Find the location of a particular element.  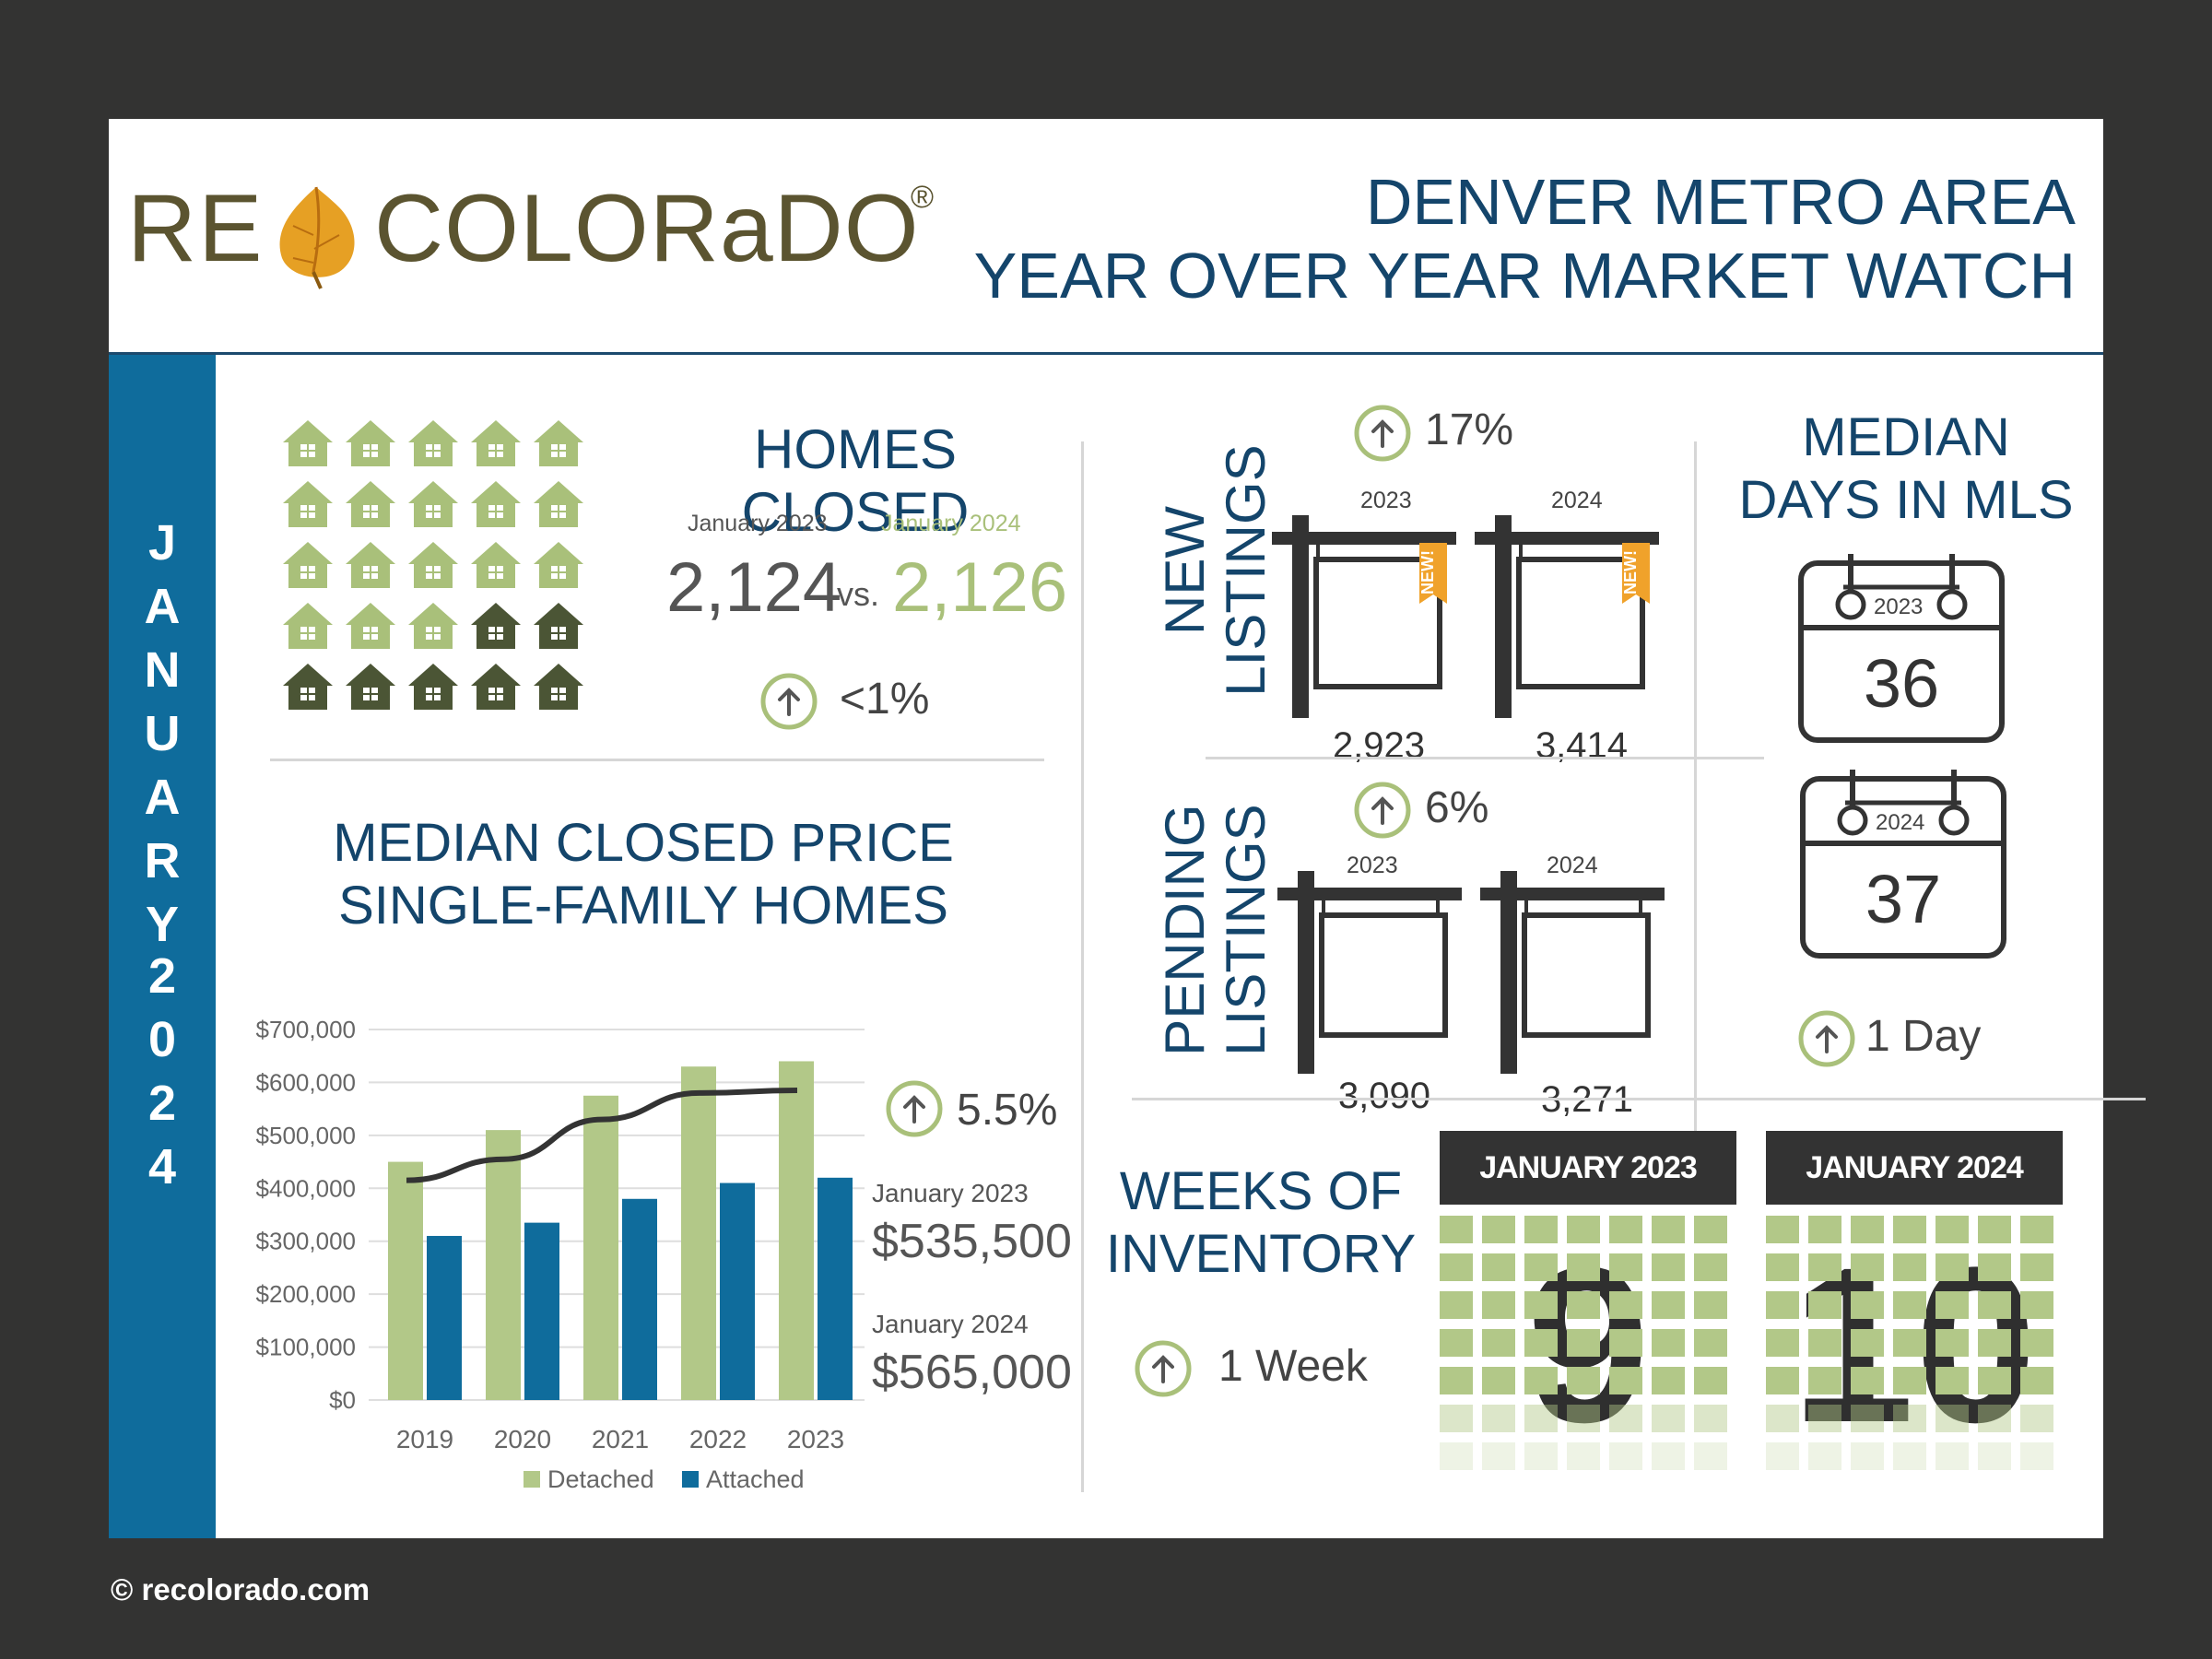

pending-listings-change: 6% is located at coordinates (1457, 807).